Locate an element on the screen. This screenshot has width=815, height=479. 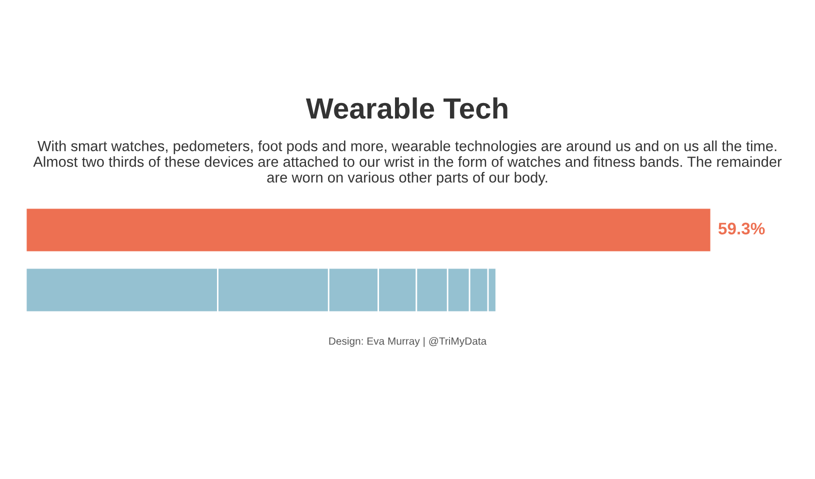
chart-title: Wearable Tech is located at coordinates (407, 108).